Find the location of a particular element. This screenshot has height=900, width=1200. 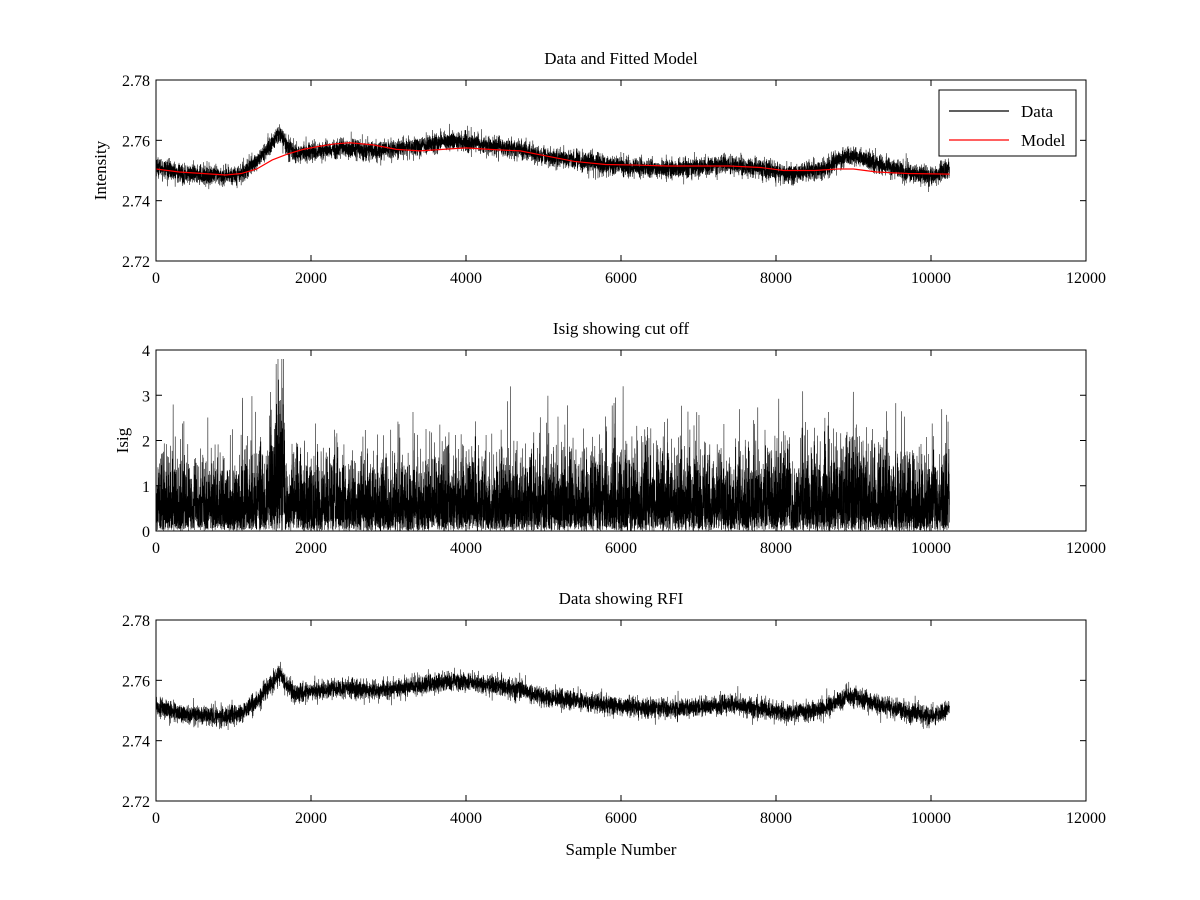

y-tick-label: 0 is located at coordinates (146, 532).